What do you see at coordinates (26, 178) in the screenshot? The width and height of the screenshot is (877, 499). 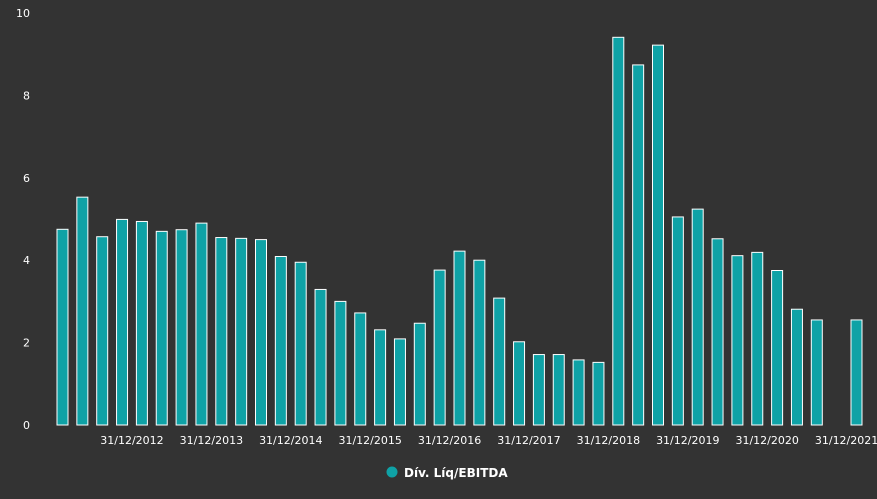 I see `y-tick-label: 6` at bounding box center [26, 178].